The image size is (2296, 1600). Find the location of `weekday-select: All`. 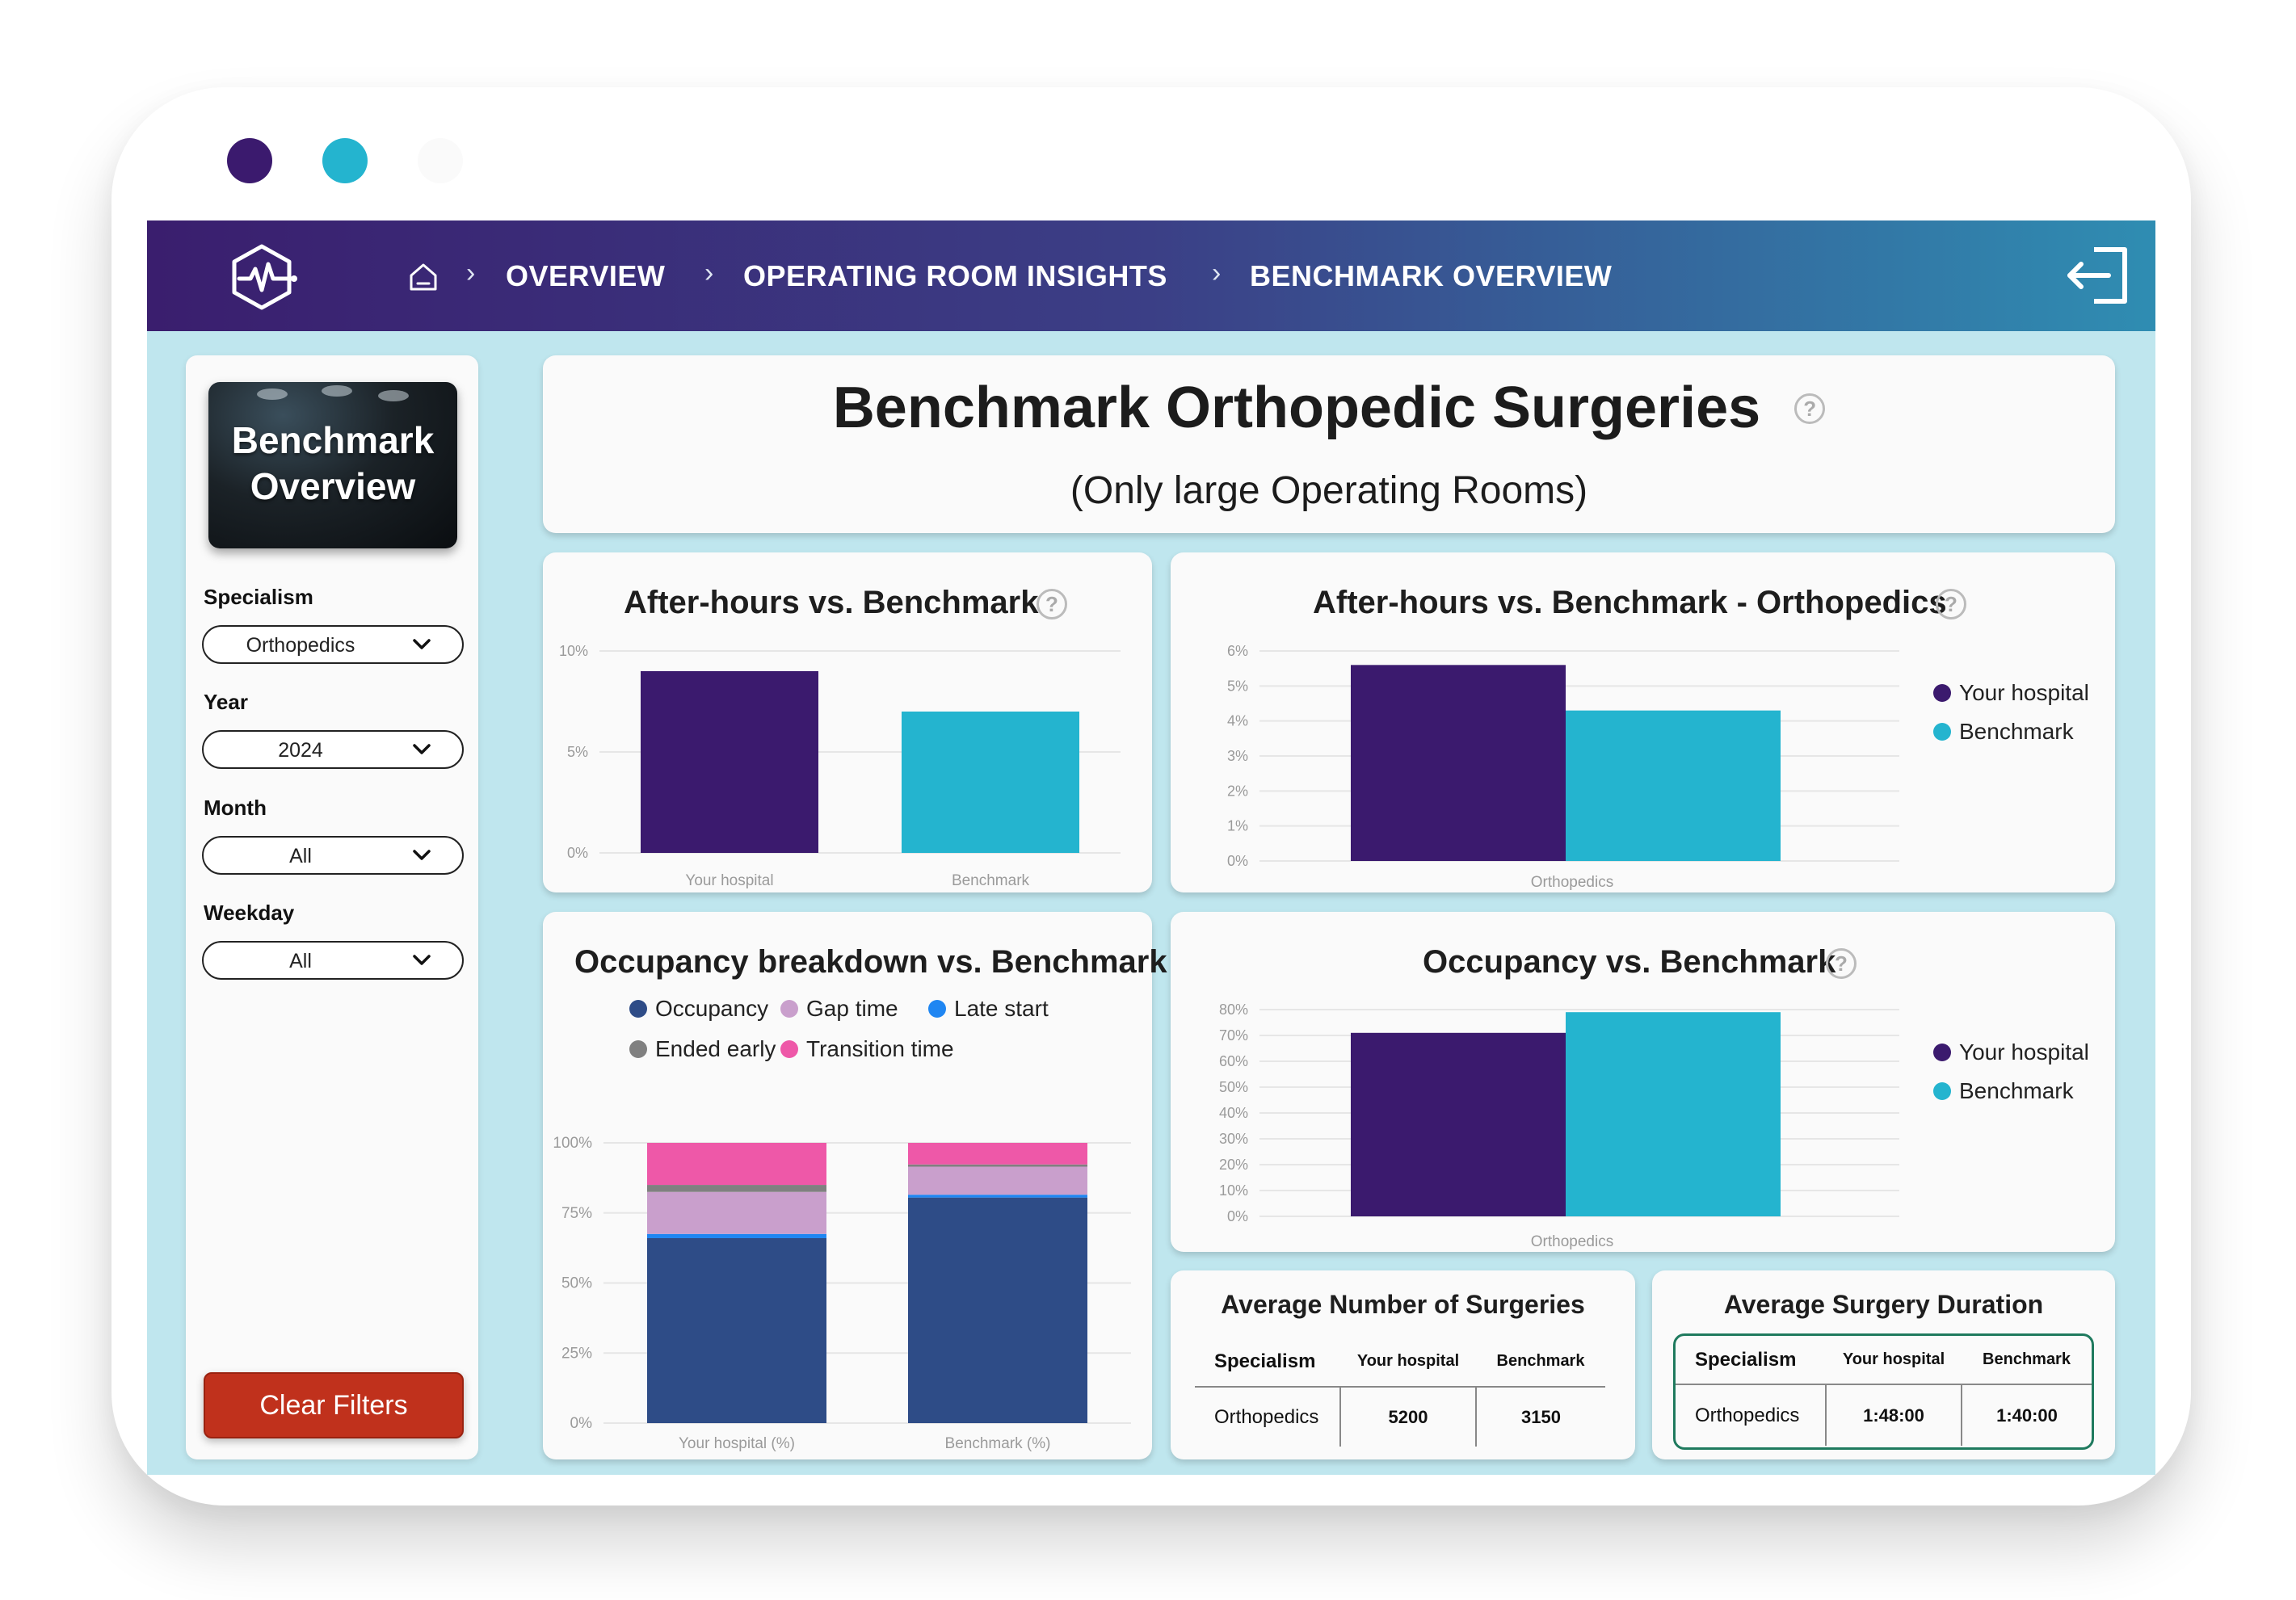

weekday-select: All is located at coordinates (333, 960).